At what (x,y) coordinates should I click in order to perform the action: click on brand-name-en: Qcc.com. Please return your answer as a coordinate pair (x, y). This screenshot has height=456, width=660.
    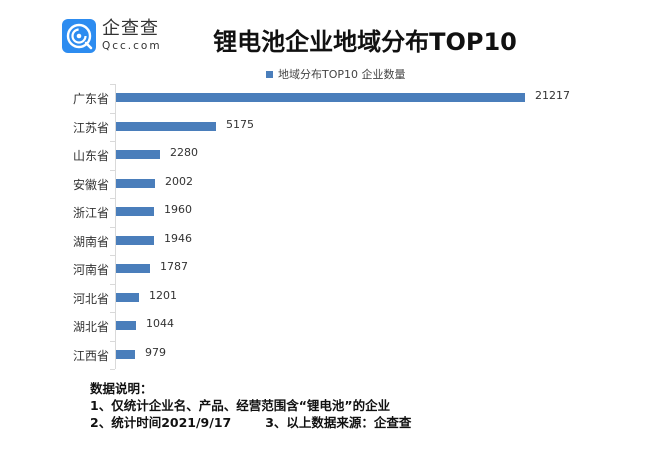
    Looking at the image, I should click on (132, 46).